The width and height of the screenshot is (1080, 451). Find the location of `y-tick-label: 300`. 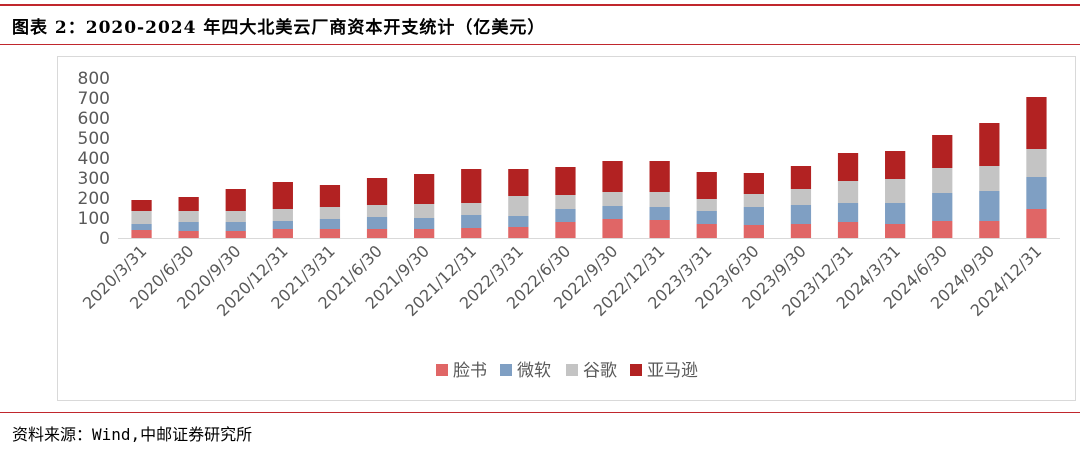

y-tick-label: 300 is located at coordinates (94, 179).